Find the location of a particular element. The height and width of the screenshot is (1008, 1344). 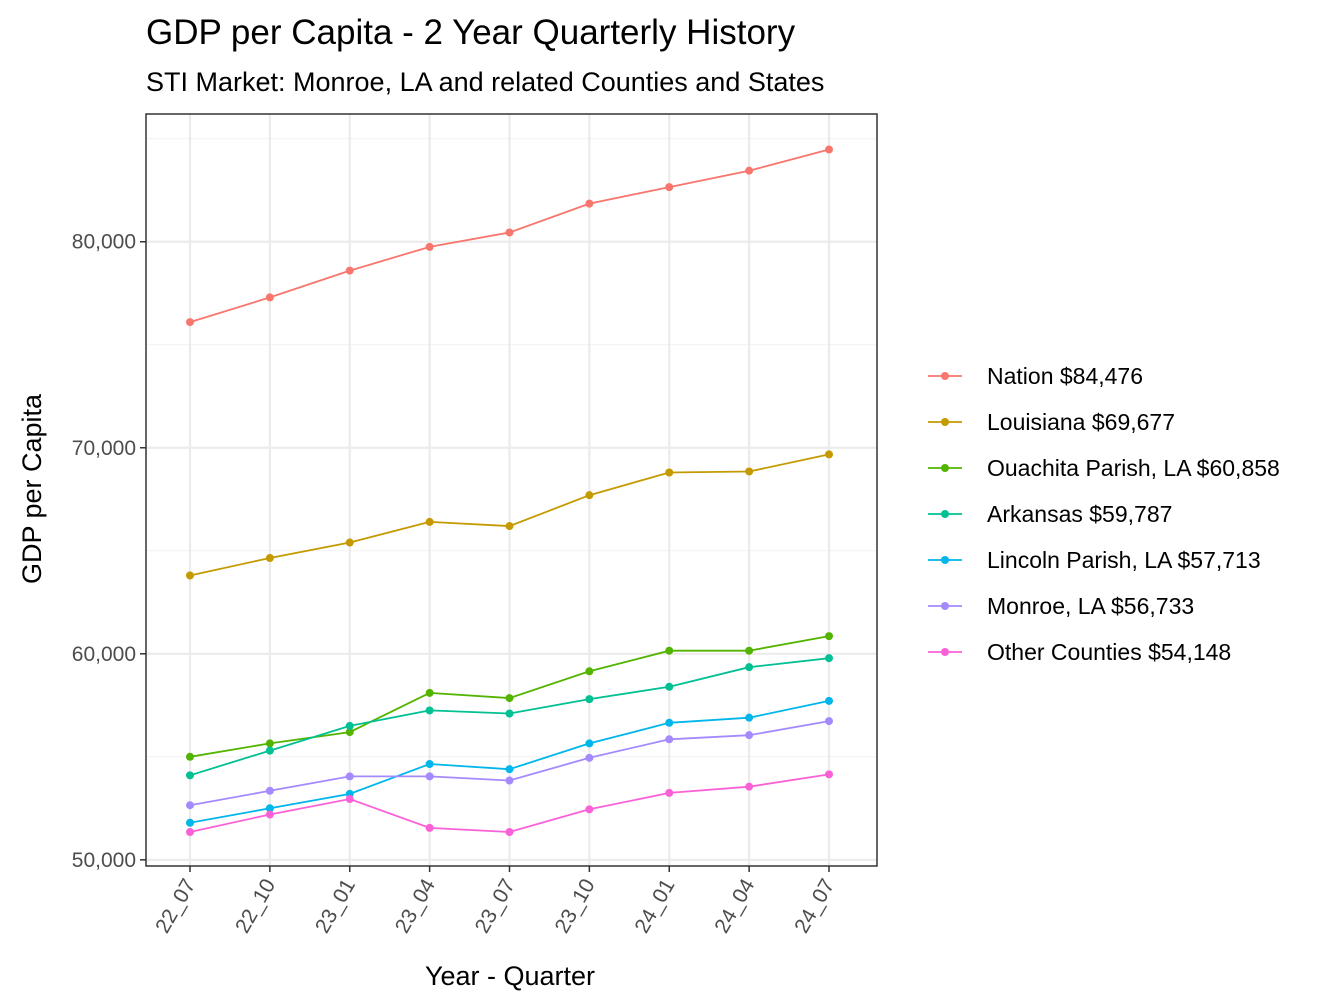

x-tick-label: 23_04 is located at coordinates (415, 906).